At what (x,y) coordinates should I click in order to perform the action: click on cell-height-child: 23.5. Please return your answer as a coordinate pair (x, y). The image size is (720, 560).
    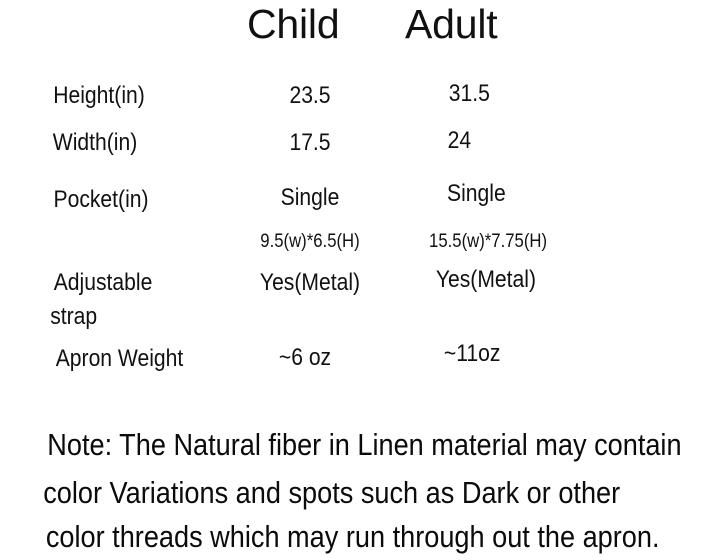
    Looking at the image, I should click on (310, 95).